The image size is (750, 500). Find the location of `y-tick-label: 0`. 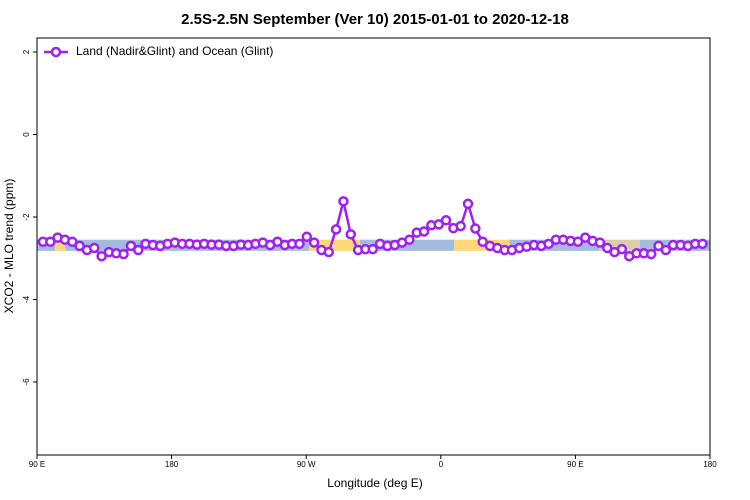

y-tick-label: 0 is located at coordinates (26, 134).